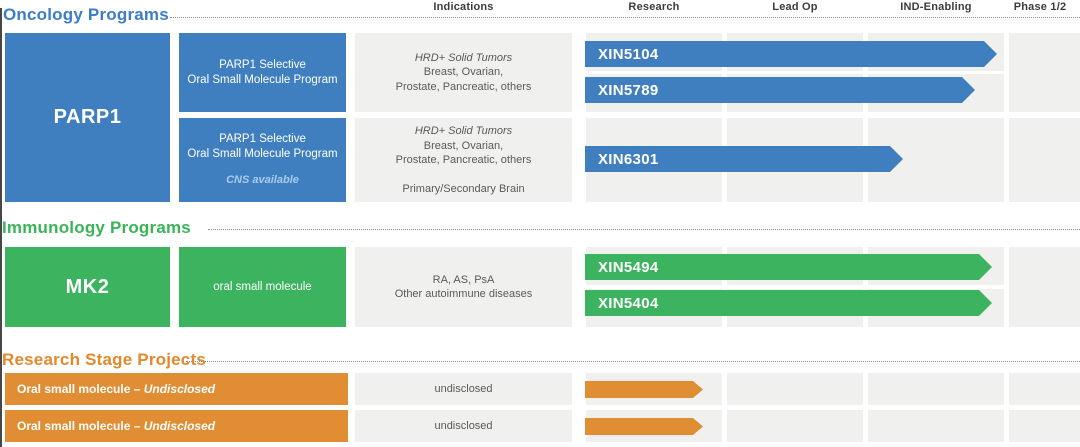 The image size is (1080, 447). I want to click on asset-label: XIN5494, so click(628, 267).